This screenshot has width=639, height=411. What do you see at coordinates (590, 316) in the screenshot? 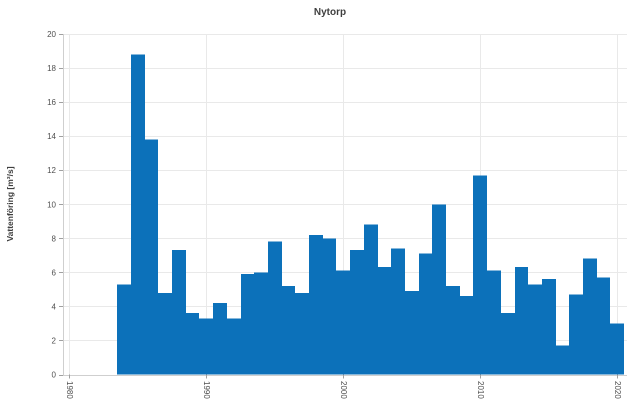
I see `bar-2018` at bounding box center [590, 316].